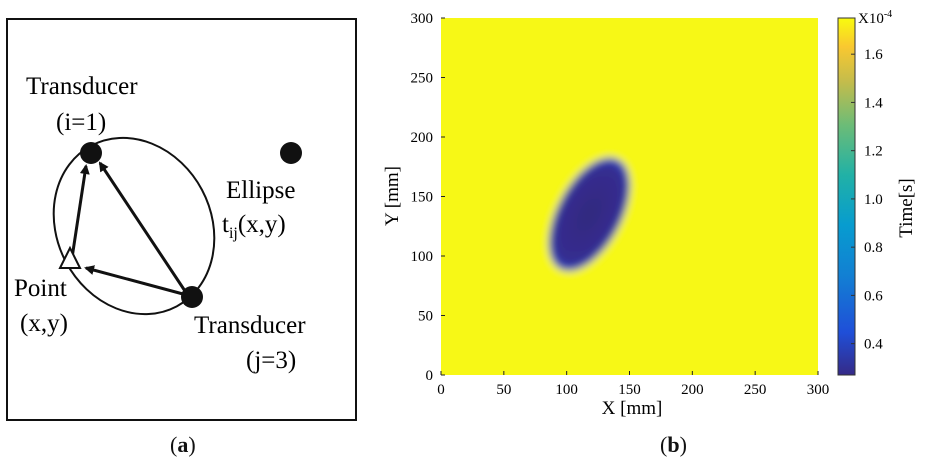 This screenshot has width=929, height=463. What do you see at coordinates (632, 408) in the screenshot?
I see `x-axis-label: X [mm]` at bounding box center [632, 408].